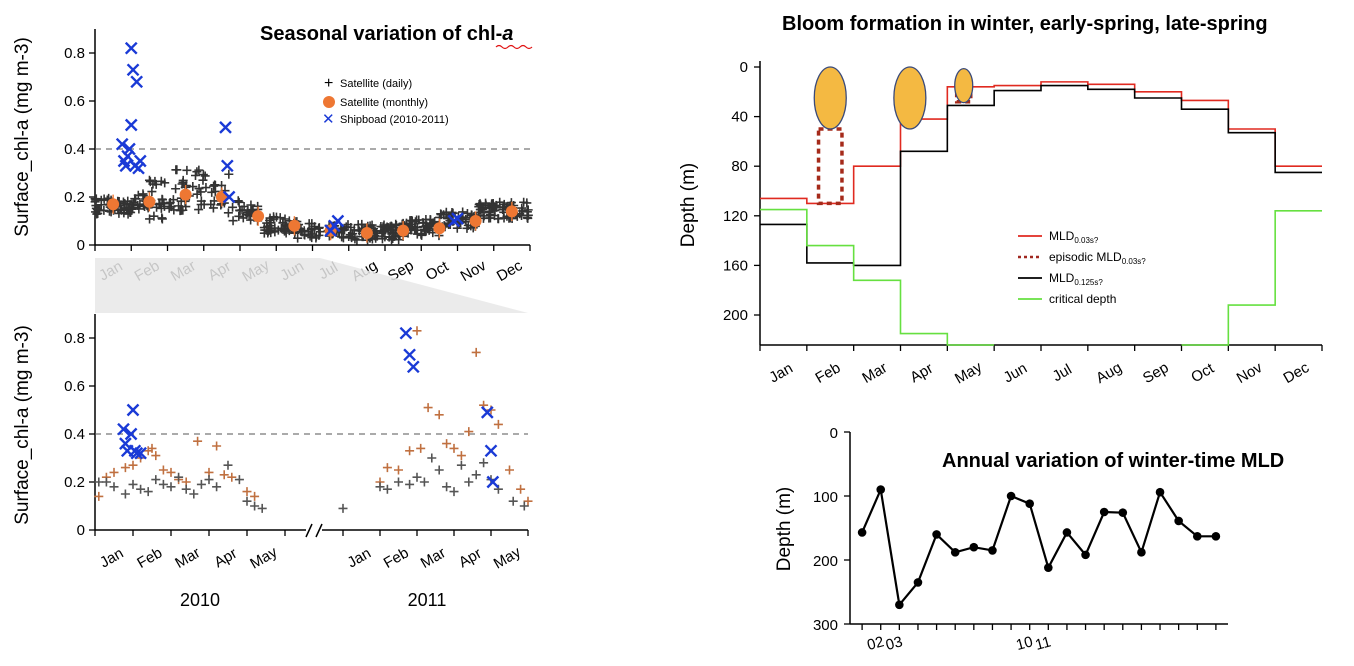 The height and width of the screenshot is (666, 1354). I want to click on shipboard-ylabel: Surface_chl-a (mg m-3), so click(22, 425).